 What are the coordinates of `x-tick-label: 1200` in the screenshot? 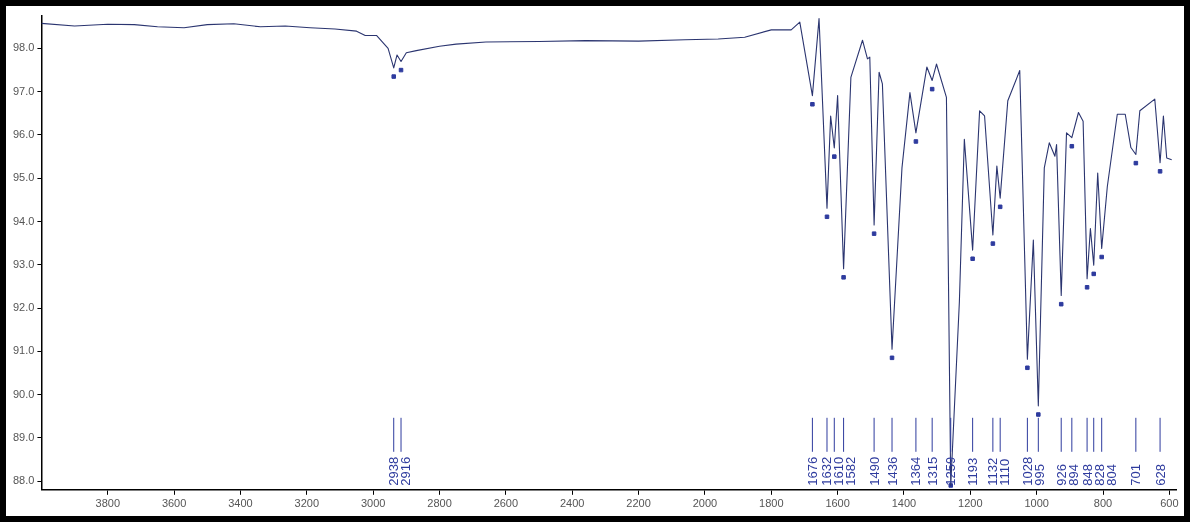 It's located at (970, 503).